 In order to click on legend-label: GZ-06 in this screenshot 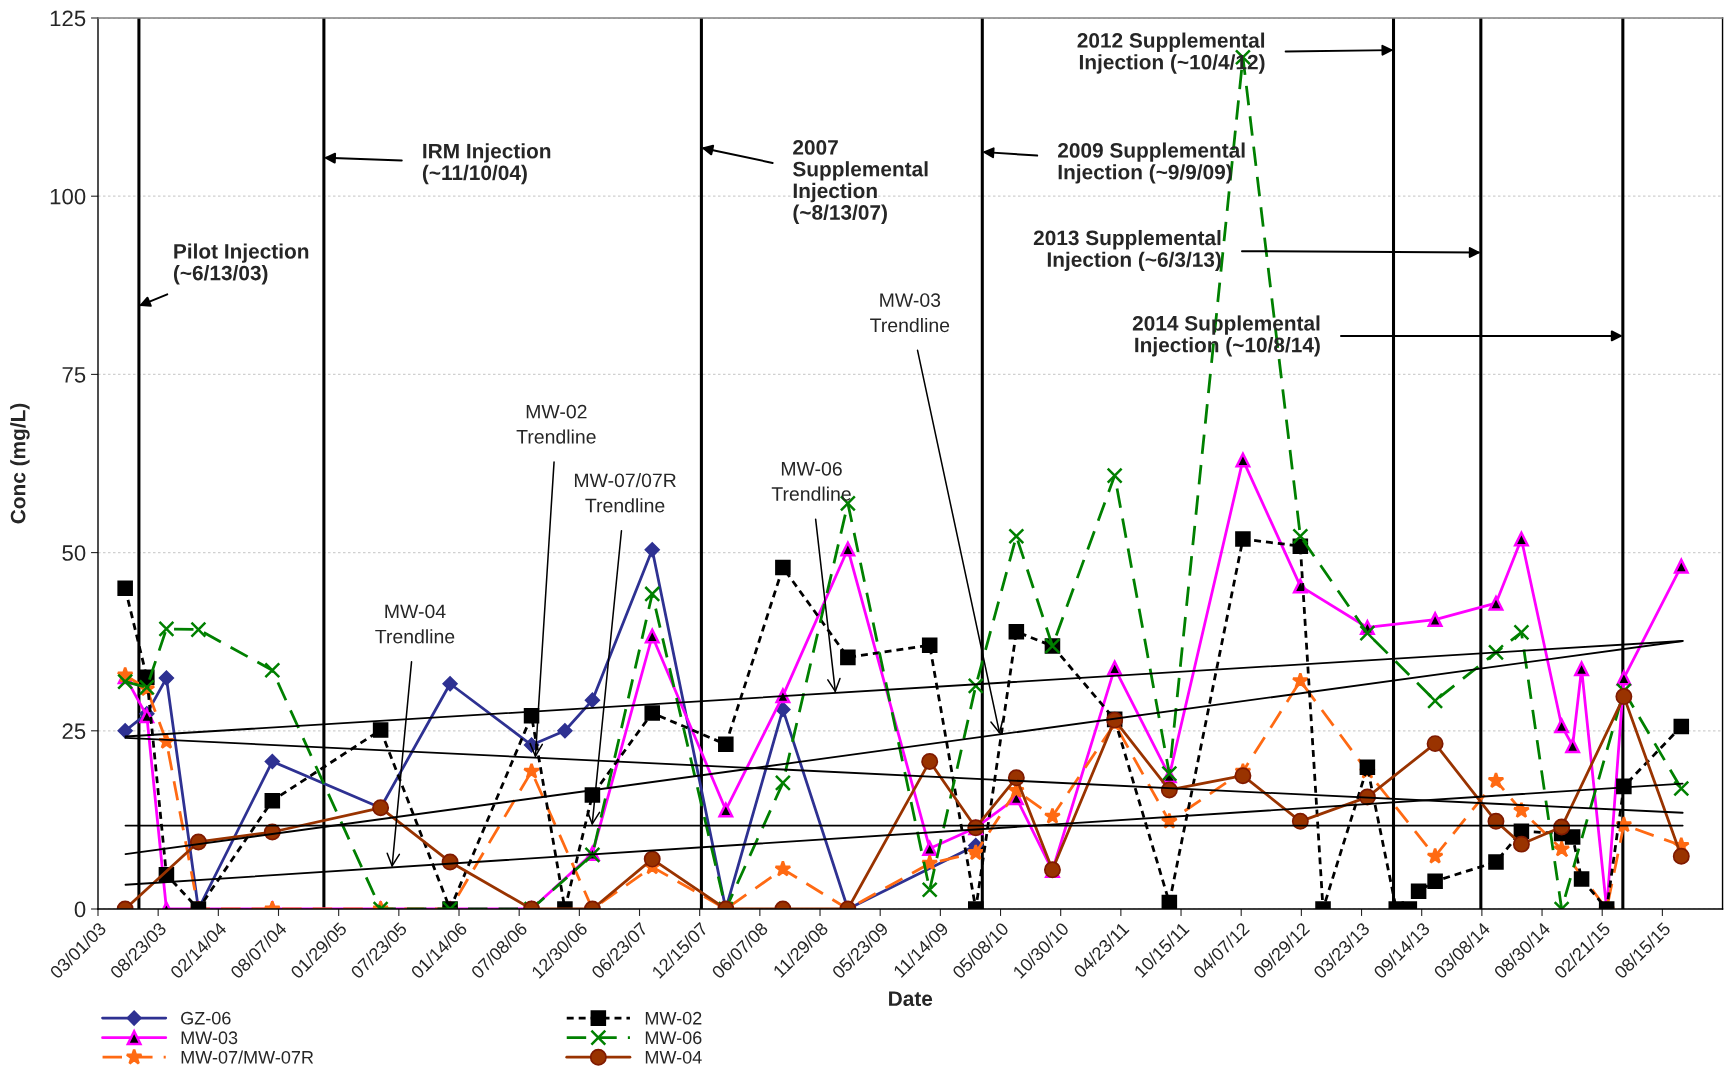, I will do `click(206, 1018)`.